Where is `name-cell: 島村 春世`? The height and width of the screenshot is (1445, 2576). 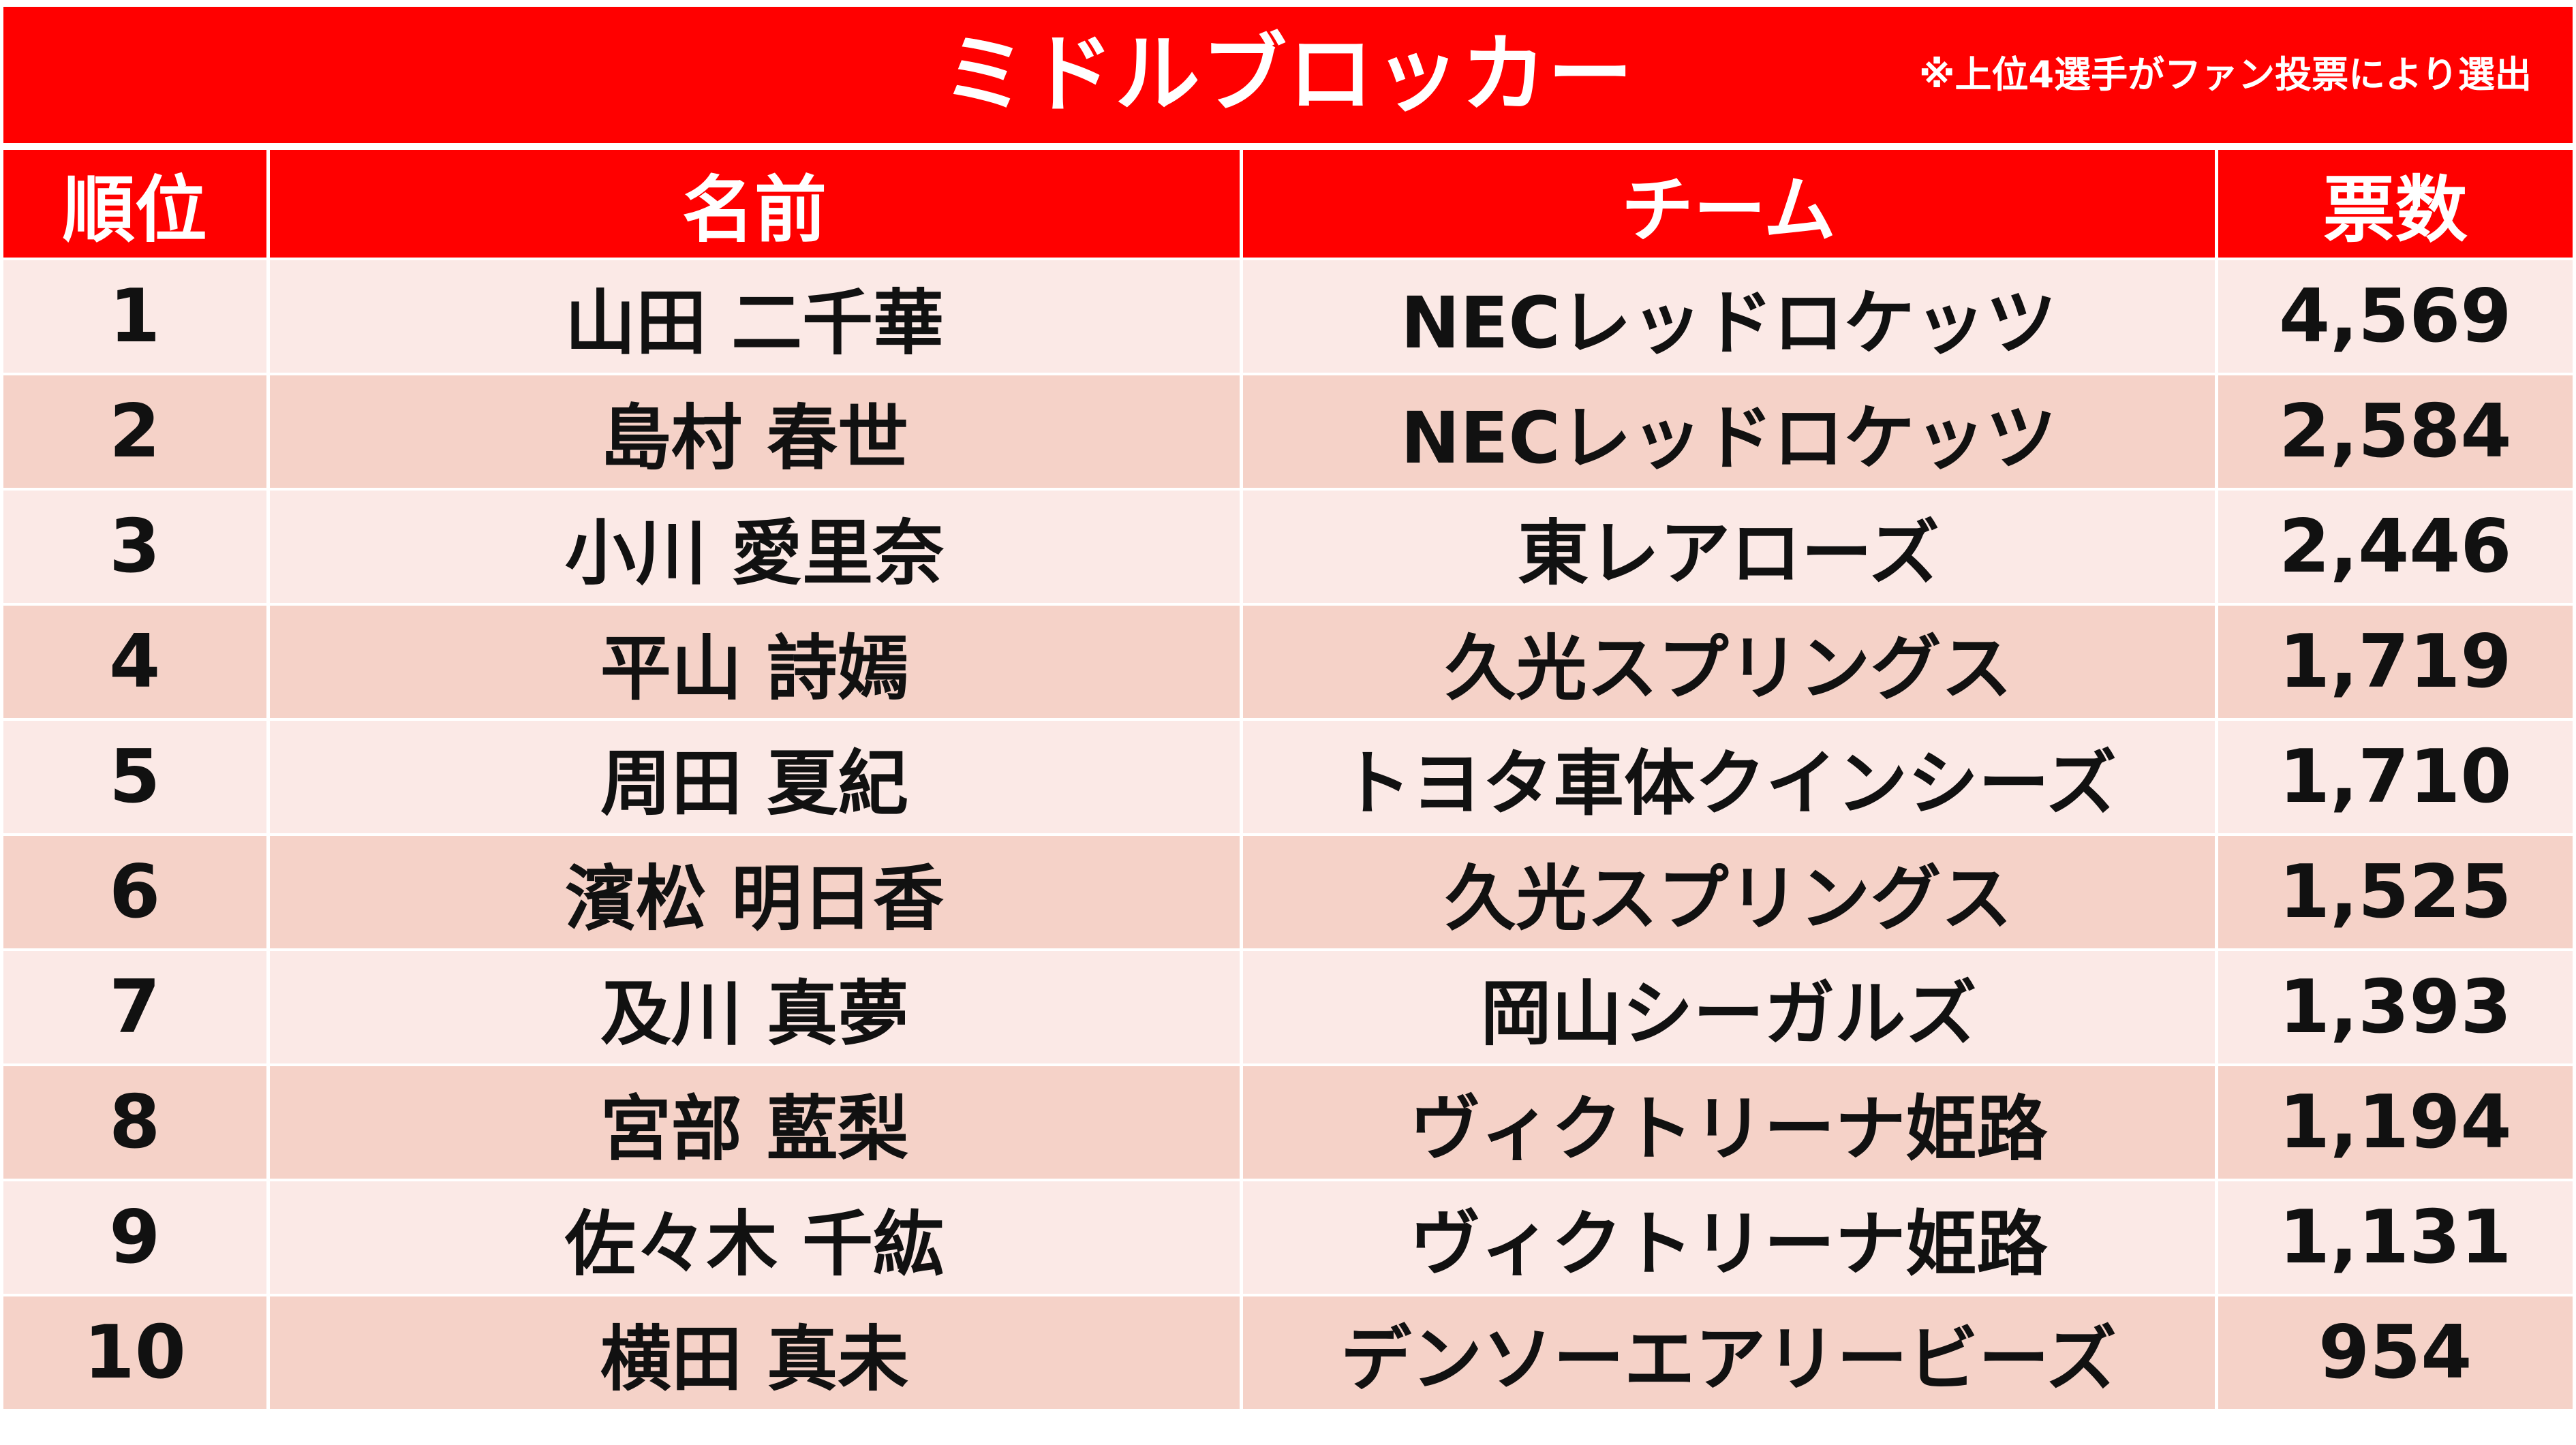
name-cell: 島村 春世 is located at coordinates (754, 432).